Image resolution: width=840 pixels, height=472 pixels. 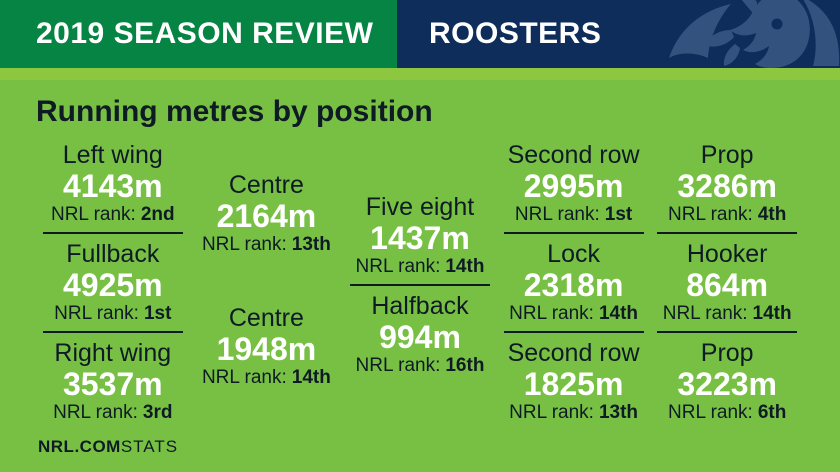 I want to click on stat-block: Right wing 3537m NRL rank: 3rd, so click(x=113, y=381).